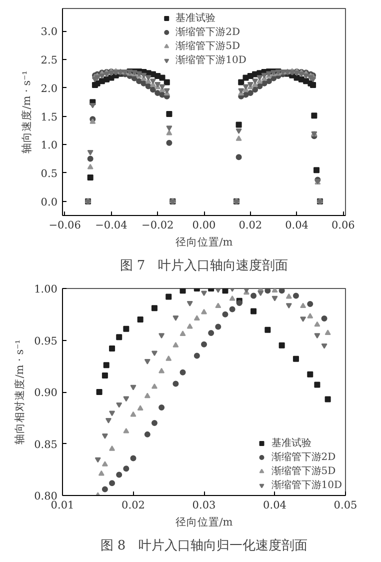  Describe the element at coordinates (204, 226) in the screenshot. I see `x-tick-label: 0.00` at that location.